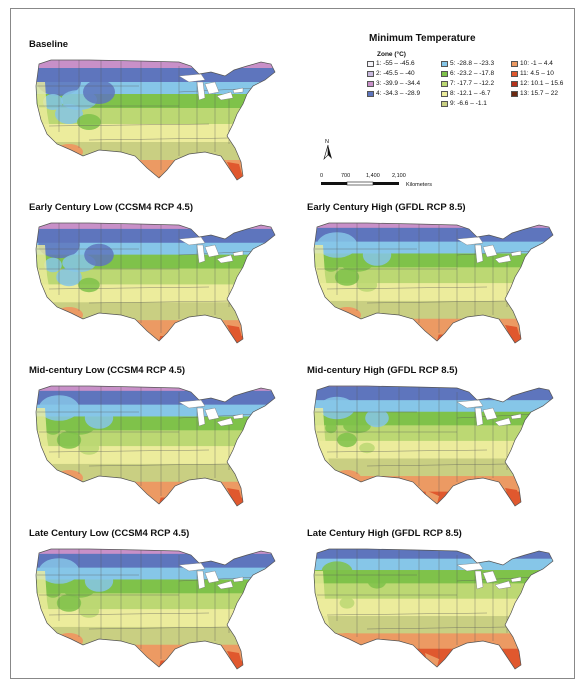 Image resolution: width=585 pixels, height=687 pixels. Describe the element at coordinates (398, 83) in the screenshot. I see `legend-label: 3: -39.9 – -34.4` at that location.